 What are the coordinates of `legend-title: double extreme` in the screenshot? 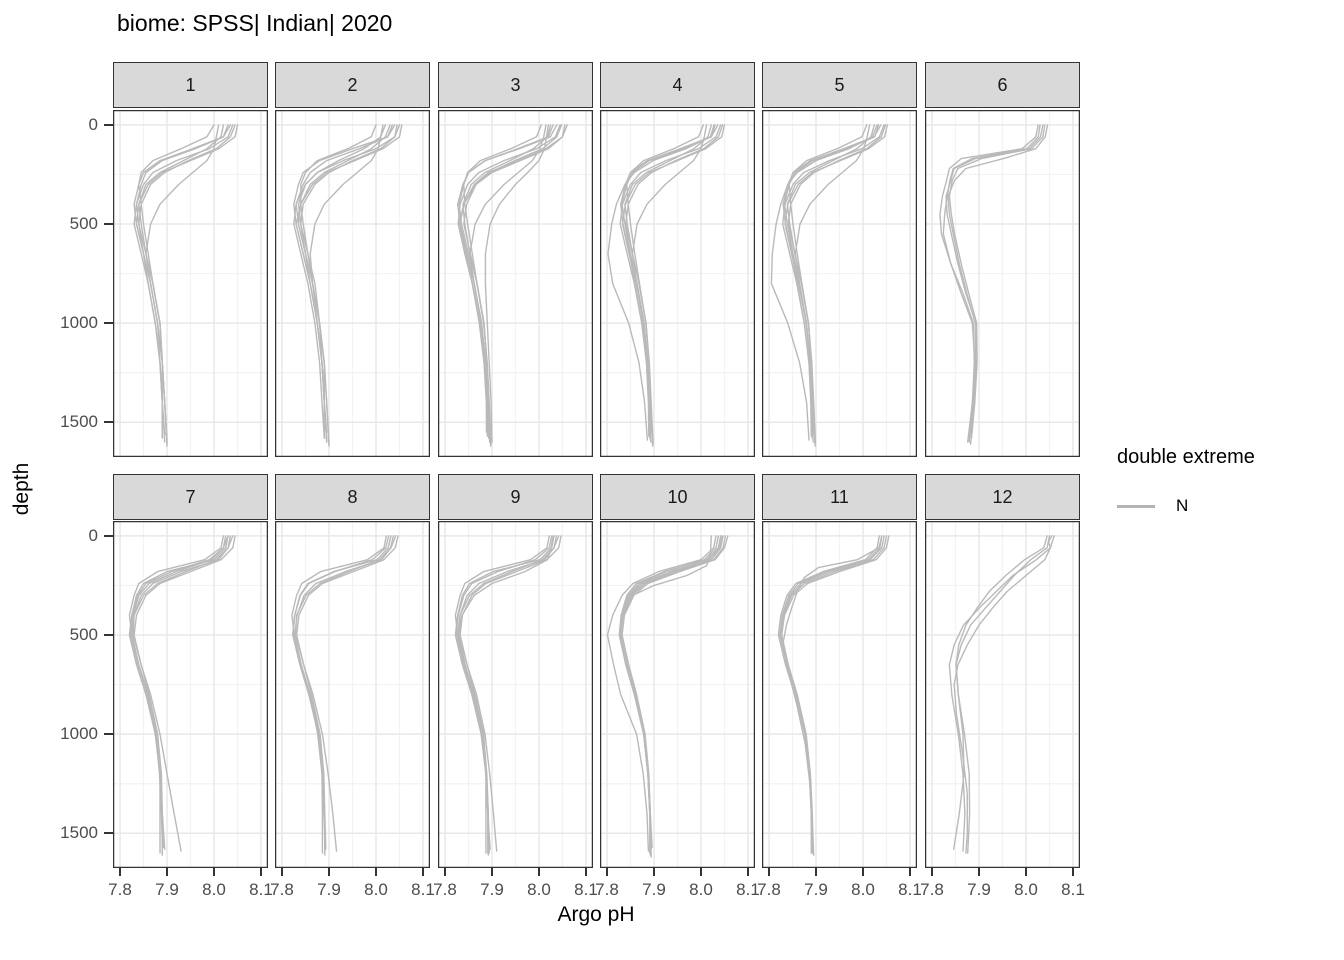 It's located at (1186, 457).